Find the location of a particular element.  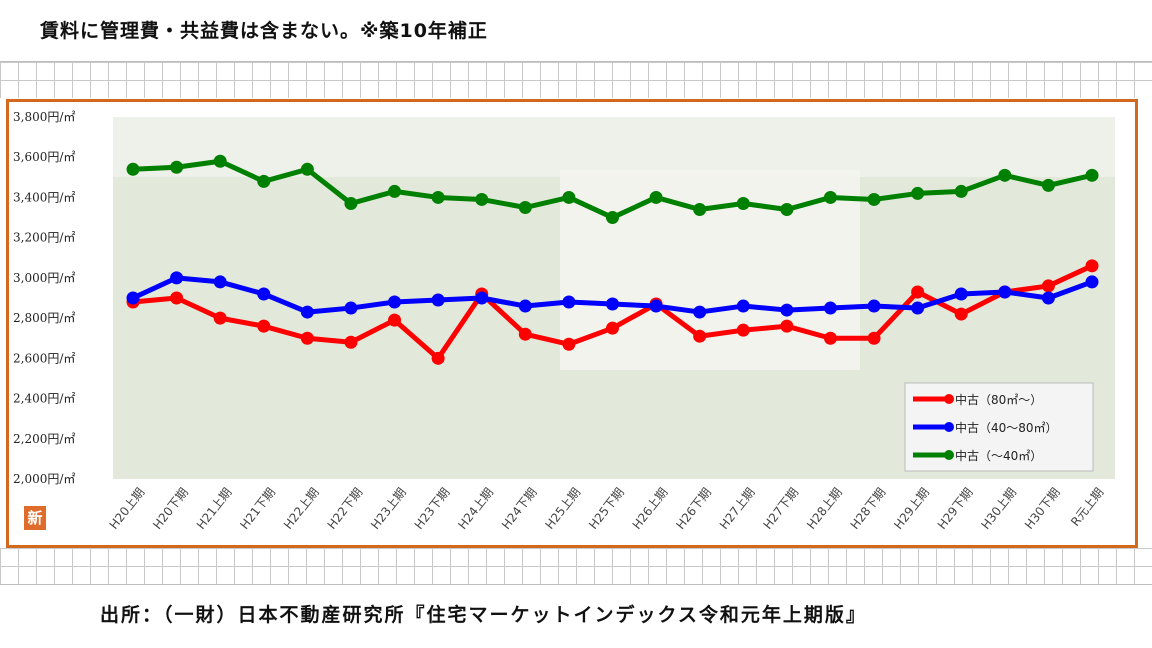

y-tick-label: 2,000円/㎡ is located at coordinates (44, 479).